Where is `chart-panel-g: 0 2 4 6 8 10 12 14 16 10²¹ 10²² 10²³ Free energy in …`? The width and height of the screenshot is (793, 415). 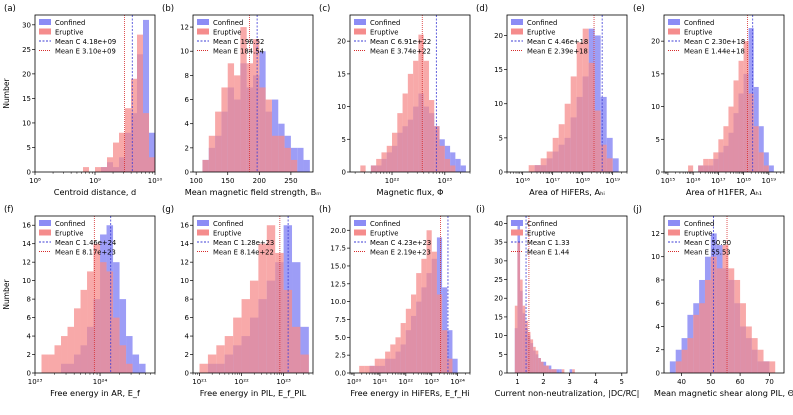
chart-panel-g: 0 2 4 6 8 10 12 14 16 10²¹ 10²² 10²³ Free energy in … is located at coordinates (238, 301).